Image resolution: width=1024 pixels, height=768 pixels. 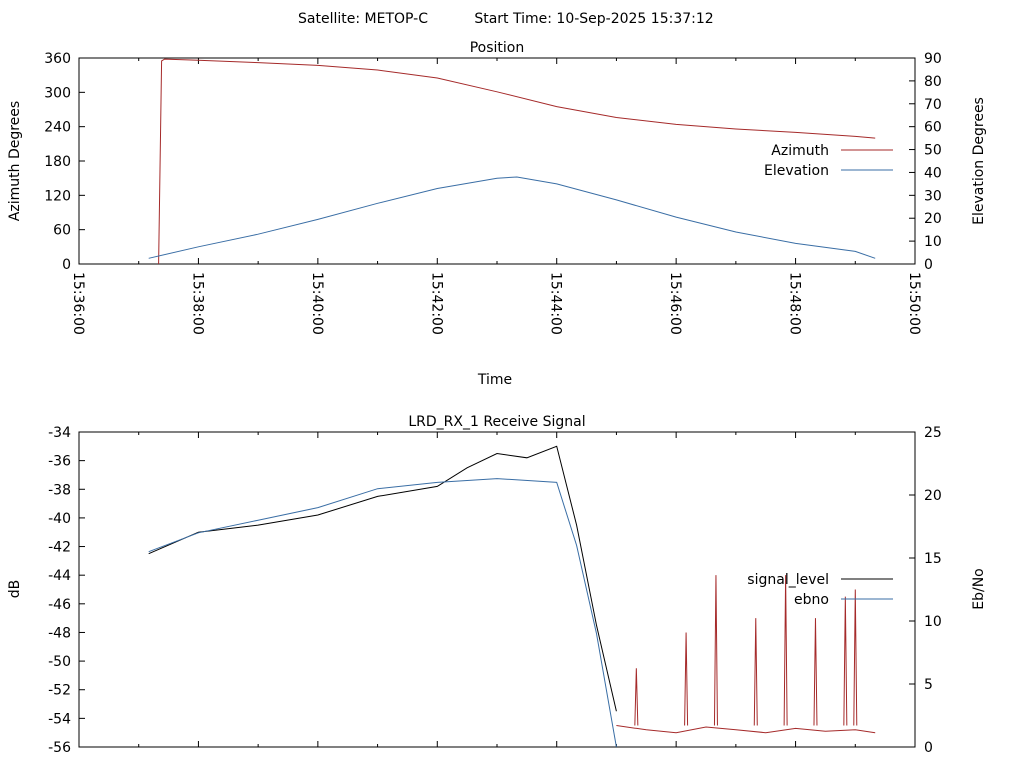 What do you see at coordinates (796, 171) in the screenshot?
I see `legend-label: Elevation` at bounding box center [796, 171].